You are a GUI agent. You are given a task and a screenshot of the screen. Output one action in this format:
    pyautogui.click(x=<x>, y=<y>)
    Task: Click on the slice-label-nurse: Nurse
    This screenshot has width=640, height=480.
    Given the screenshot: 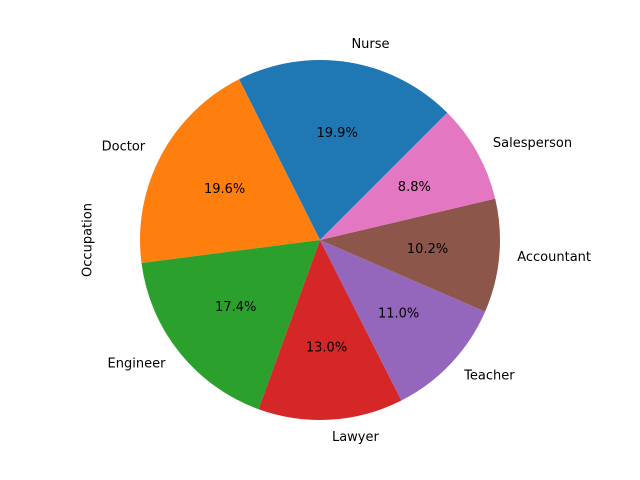 What is the action you would take?
    pyautogui.click(x=370, y=44)
    